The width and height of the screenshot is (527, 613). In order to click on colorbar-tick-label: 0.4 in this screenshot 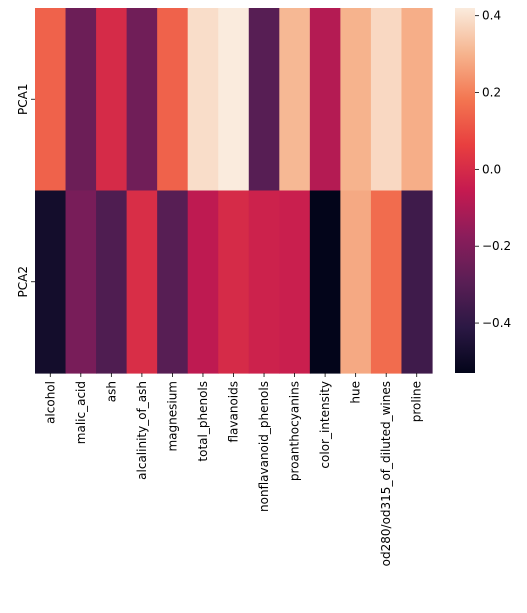, I will do `click(491, 16)`.